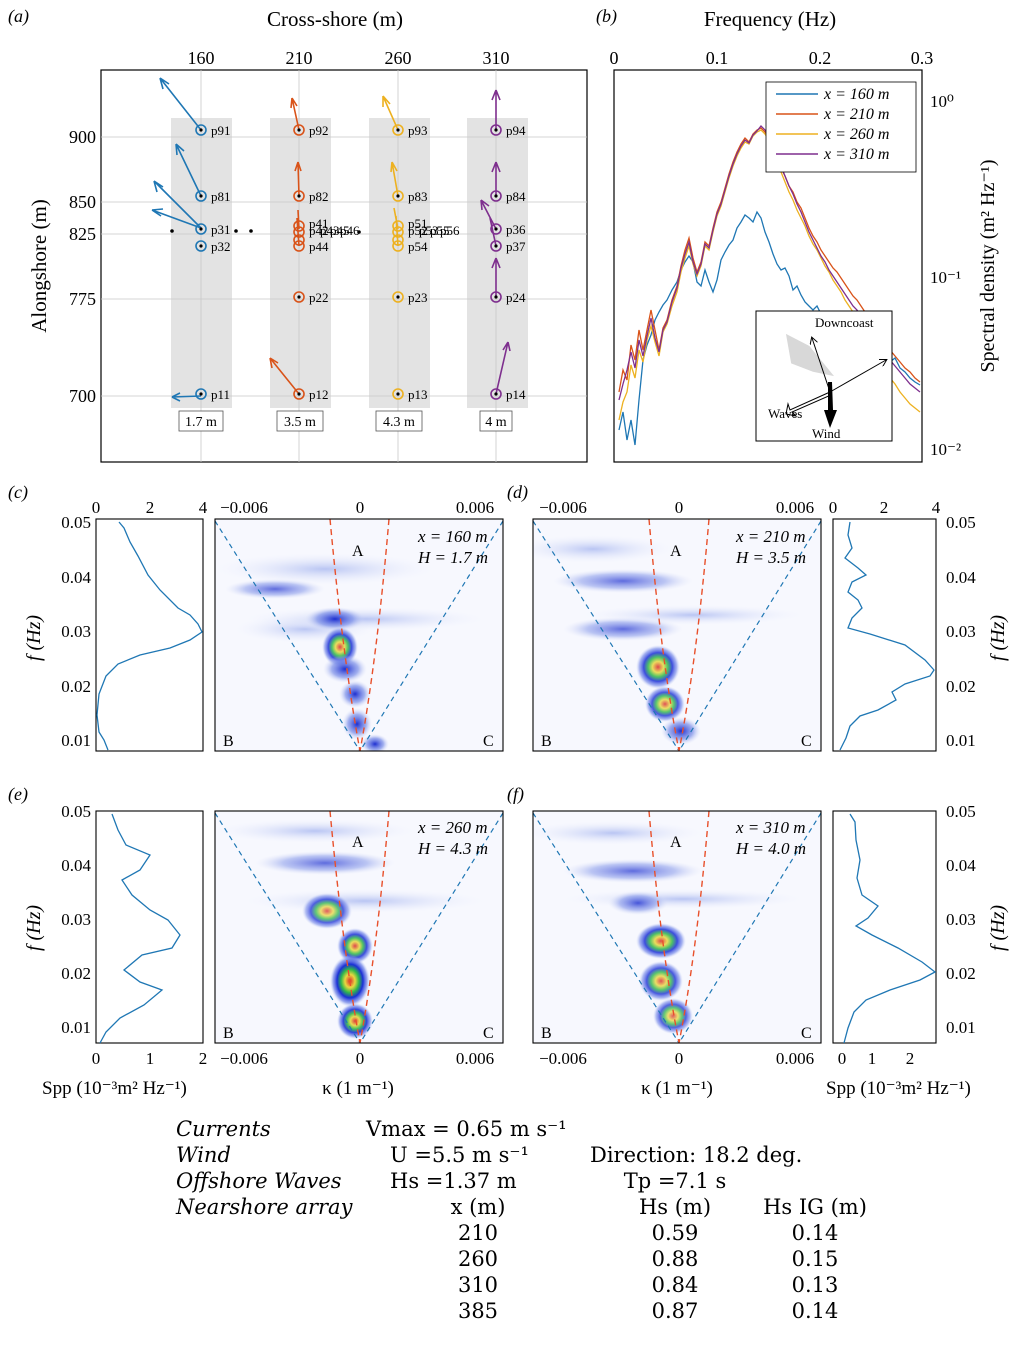 This screenshot has height=1372, width=1018. What do you see at coordinates (418, 297) in the screenshot?
I see `sensor-label: p23` at bounding box center [418, 297].